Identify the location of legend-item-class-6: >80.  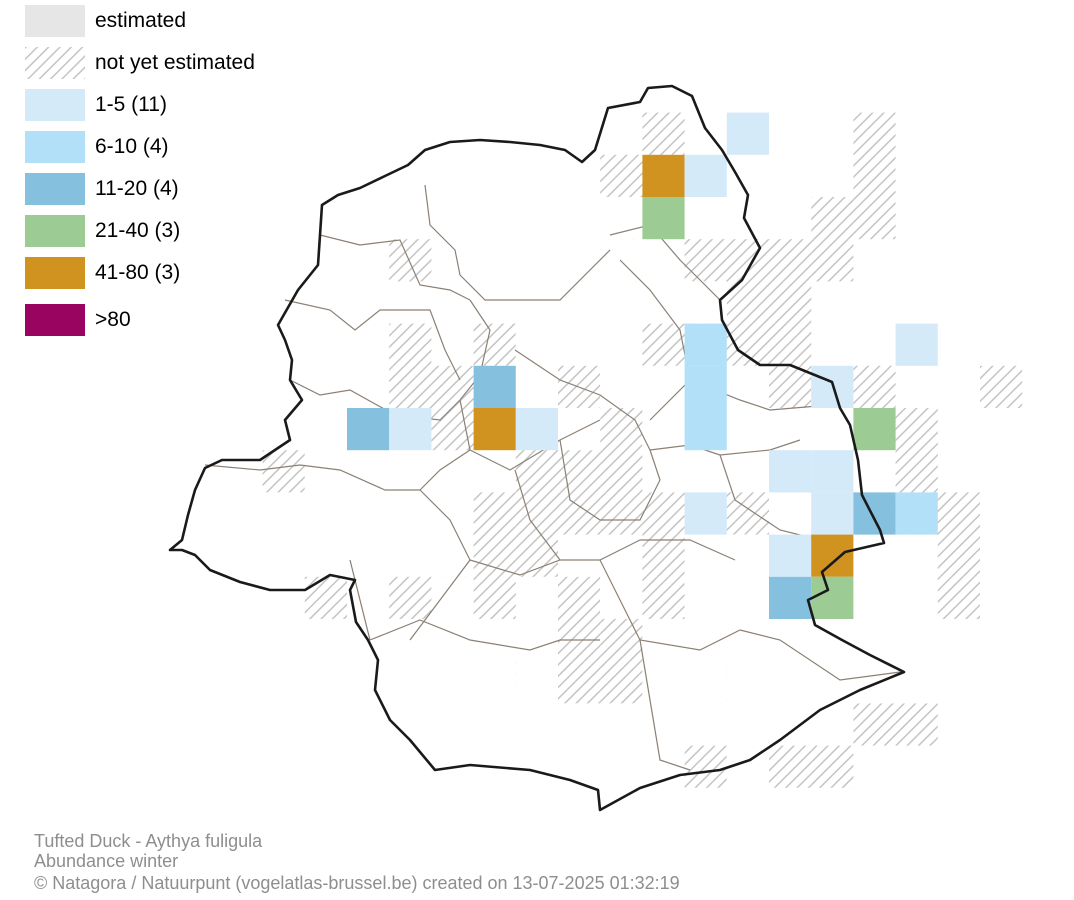
(185, 320).